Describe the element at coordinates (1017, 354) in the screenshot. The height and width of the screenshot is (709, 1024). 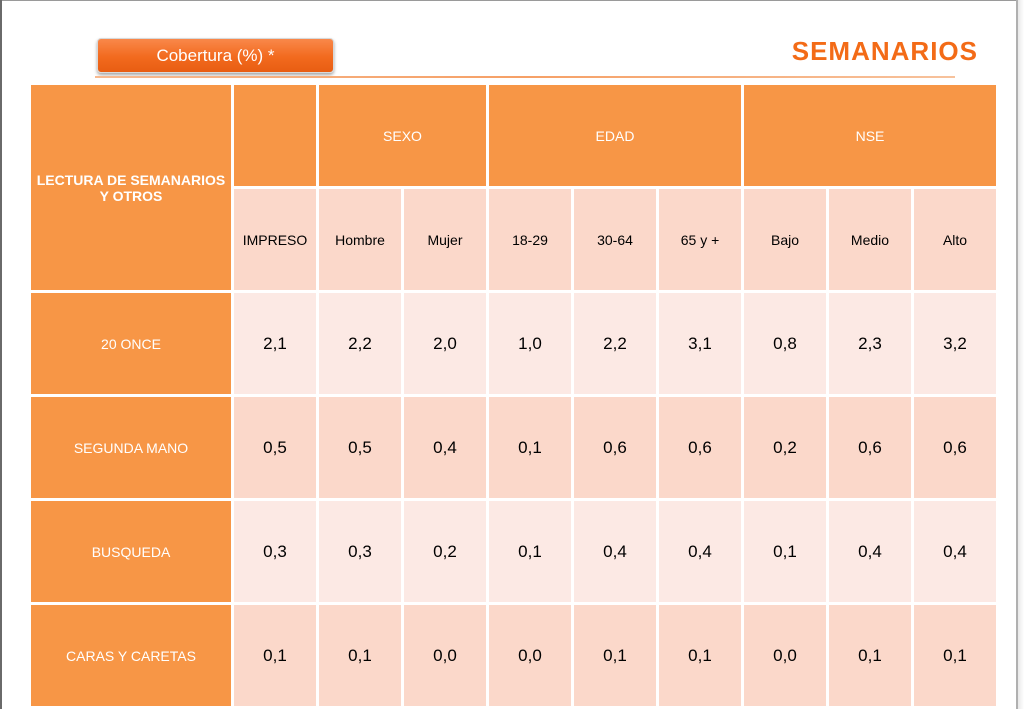
I see `frame-right-border` at that location.